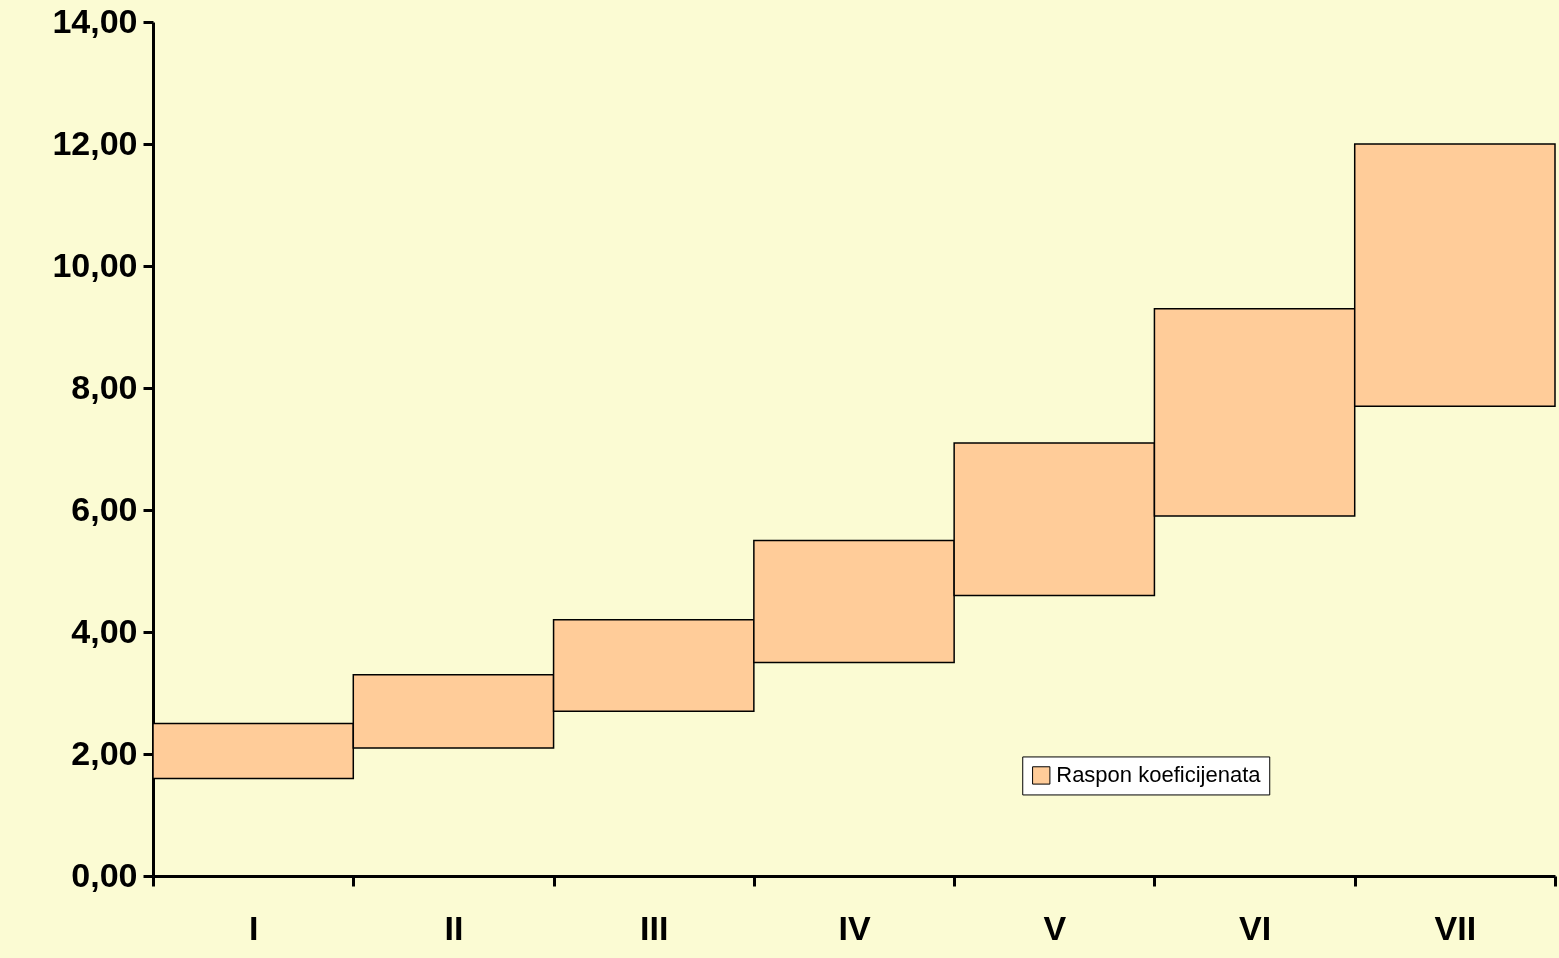 The height and width of the screenshot is (958, 1559). Describe the element at coordinates (95, 20) in the screenshot. I see `y-tick-label: 14,00` at that location.